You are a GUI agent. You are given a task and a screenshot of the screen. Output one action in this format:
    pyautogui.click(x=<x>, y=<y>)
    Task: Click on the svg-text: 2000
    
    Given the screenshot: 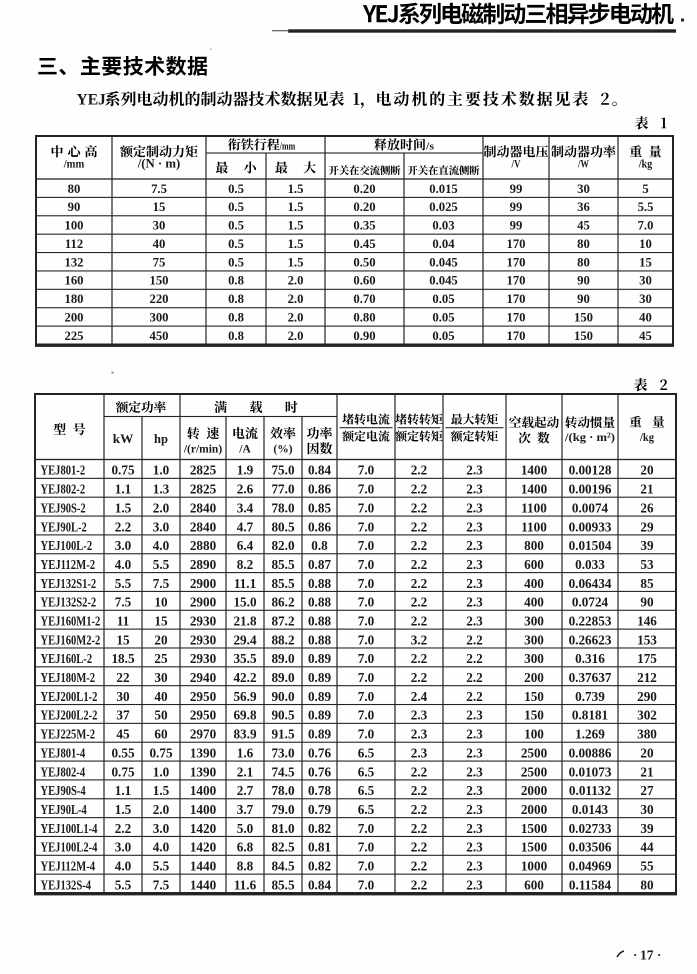 What is the action you would take?
    pyautogui.click(x=534, y=790)
    